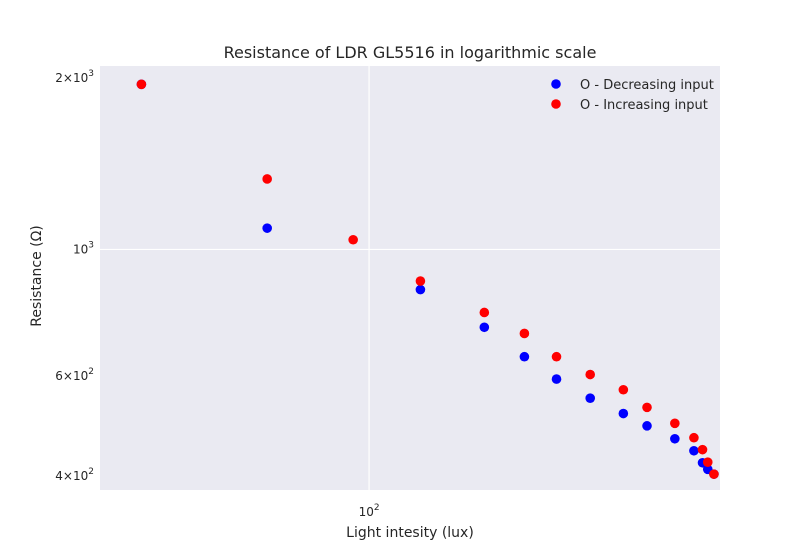 This screenshot has height=550, width=800. I want to click on x-axis-label: Light intesity (lux), so click(410, 533).